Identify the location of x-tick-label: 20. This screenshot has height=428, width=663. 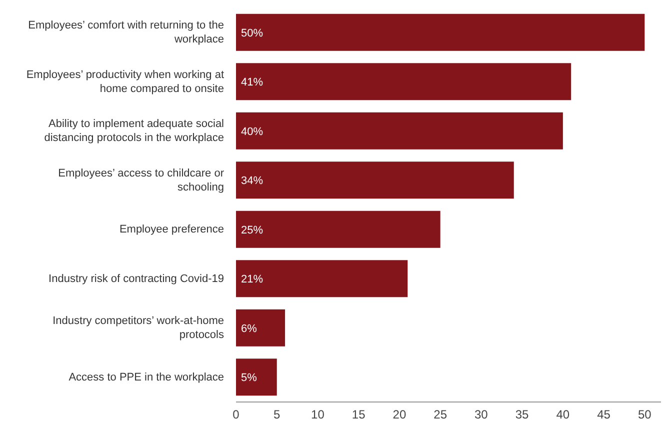
(399, 415).